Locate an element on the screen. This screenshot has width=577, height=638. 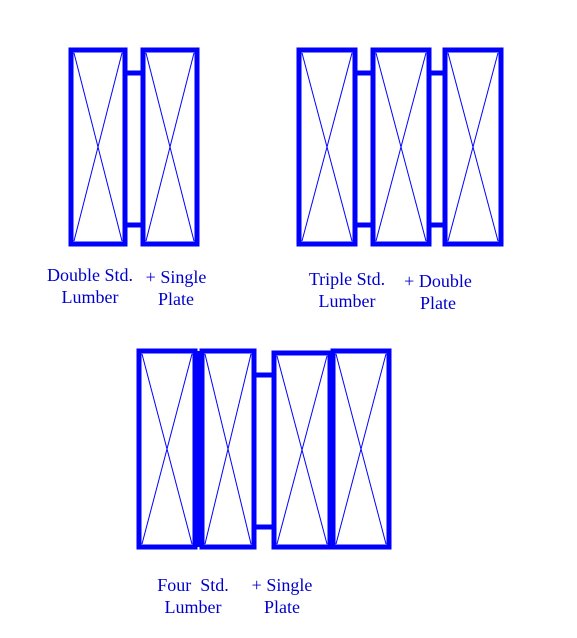
four-lumber-group is located at coordinates (264, 449).